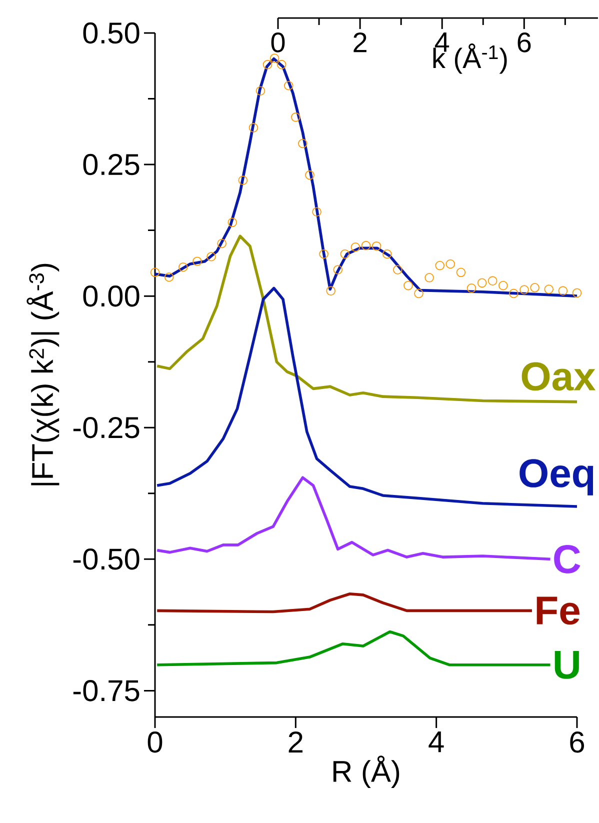 The image size is (599, 823). I want to click on x-axis-title: R (Å), so click(366, 772).